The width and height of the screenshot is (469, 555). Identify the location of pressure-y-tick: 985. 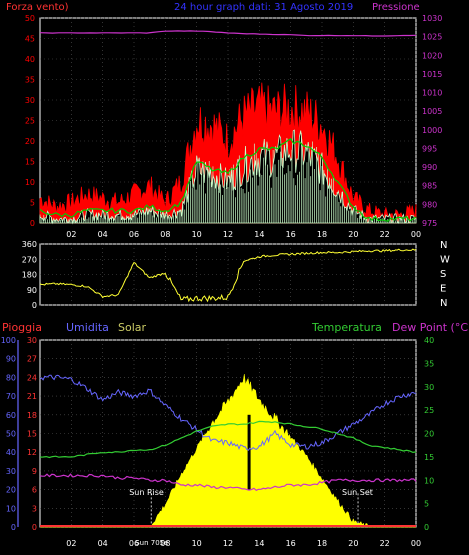
(429, 186).